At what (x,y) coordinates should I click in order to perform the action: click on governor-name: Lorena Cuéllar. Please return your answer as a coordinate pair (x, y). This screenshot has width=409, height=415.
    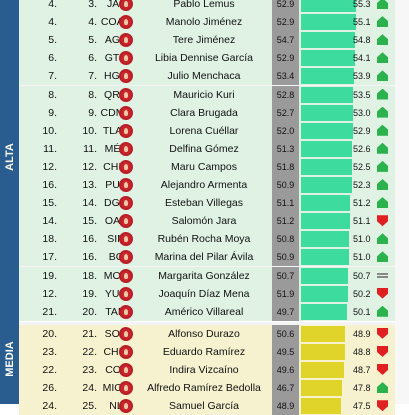
    Looking at the image, I should click on (204, 130).